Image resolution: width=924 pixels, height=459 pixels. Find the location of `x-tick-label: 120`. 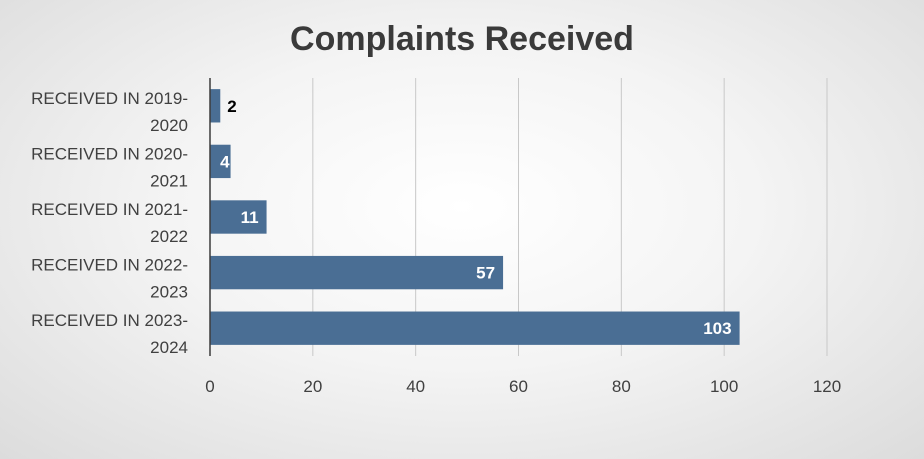

x-tick-label: 120 is located at coordinates (827, 386).